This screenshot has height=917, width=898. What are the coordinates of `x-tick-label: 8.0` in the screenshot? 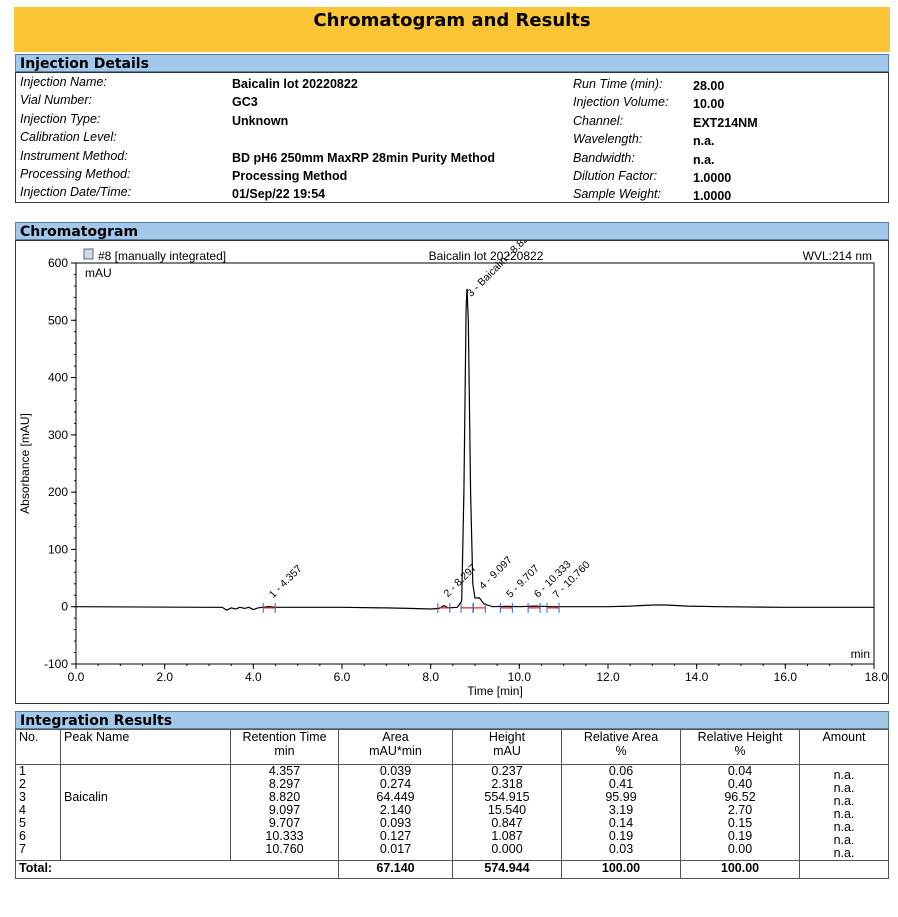 It's located at (430, 677).